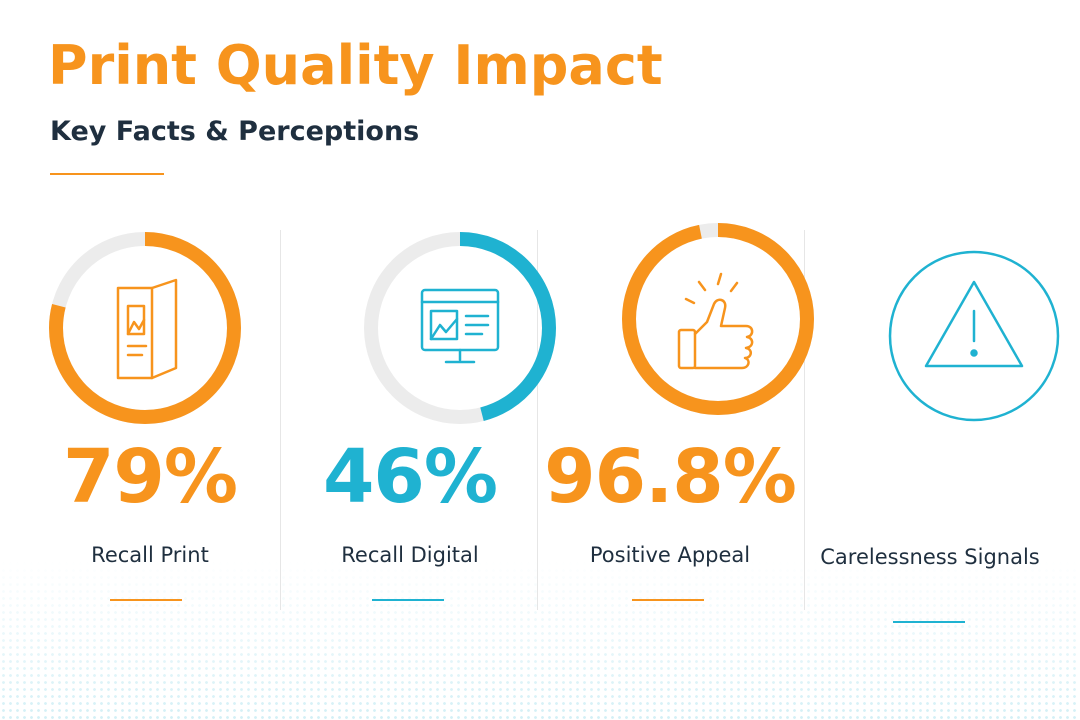 This screenshot has width=1080, height=720. I want to click on stat-value: 46%, so click(410, 477).